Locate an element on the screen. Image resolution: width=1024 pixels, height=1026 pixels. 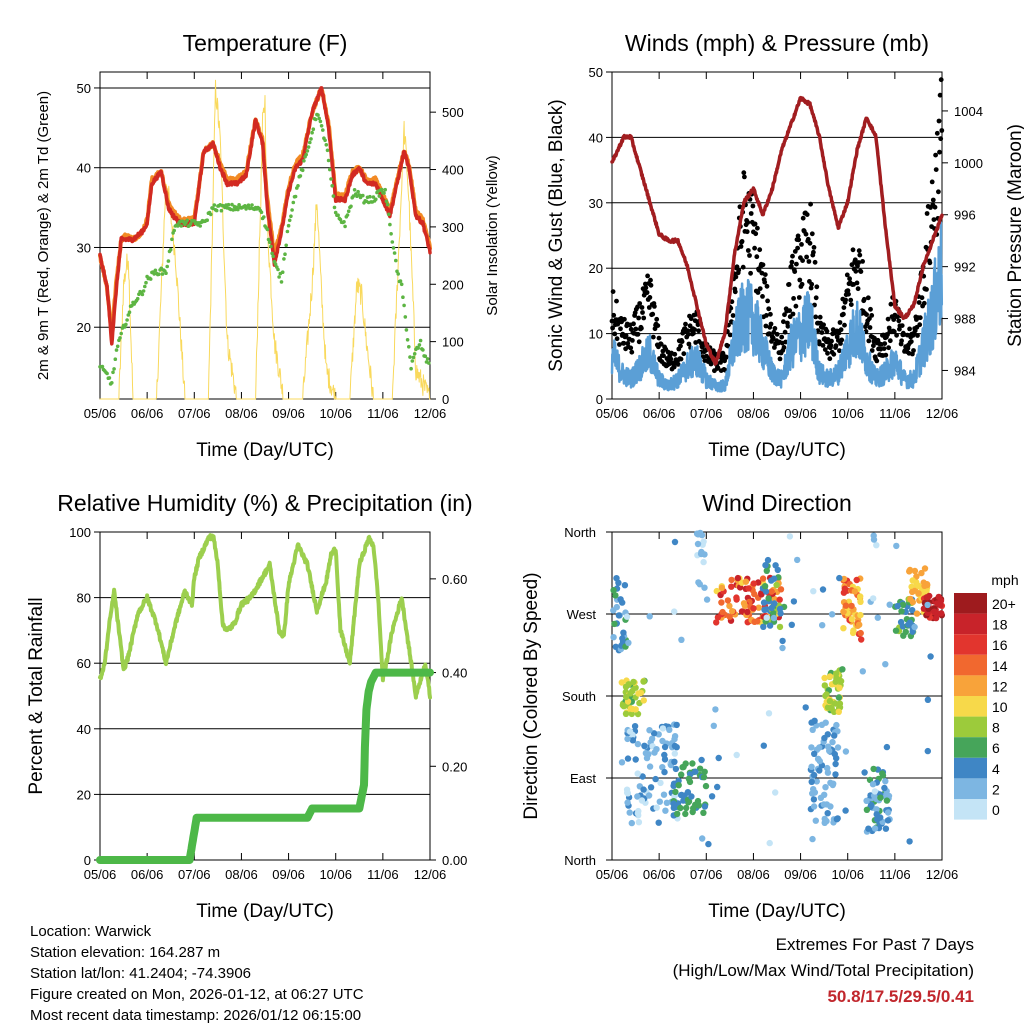
colorbar-label: 12 is located at coordinates (1000, 686).